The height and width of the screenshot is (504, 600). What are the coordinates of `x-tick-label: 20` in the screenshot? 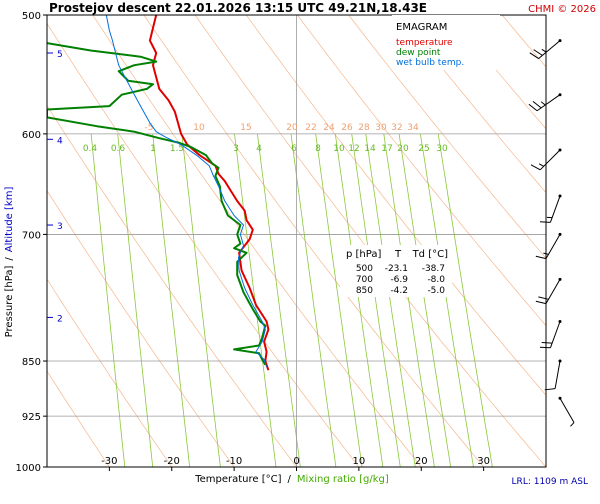 It's located at (421, 461).